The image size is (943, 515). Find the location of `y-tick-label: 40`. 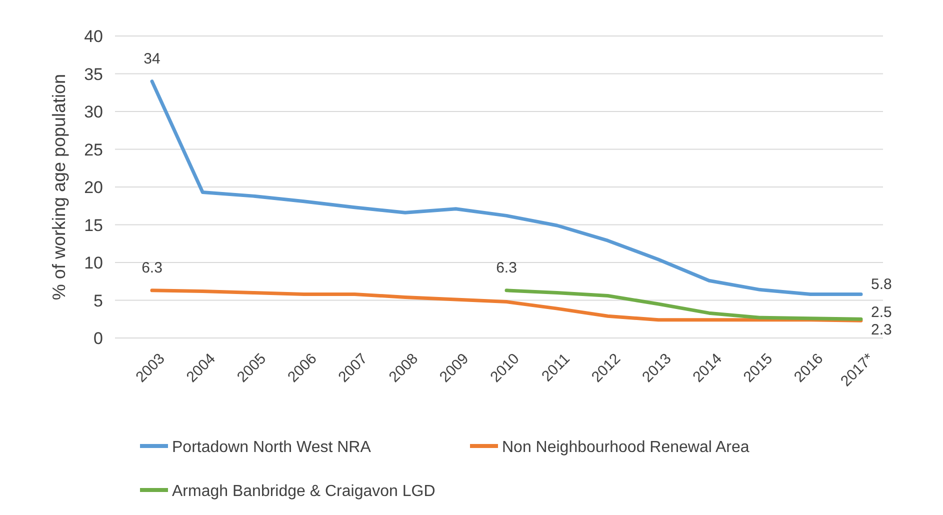

y-tick-label: 40 is located at coordinates (93, 36).